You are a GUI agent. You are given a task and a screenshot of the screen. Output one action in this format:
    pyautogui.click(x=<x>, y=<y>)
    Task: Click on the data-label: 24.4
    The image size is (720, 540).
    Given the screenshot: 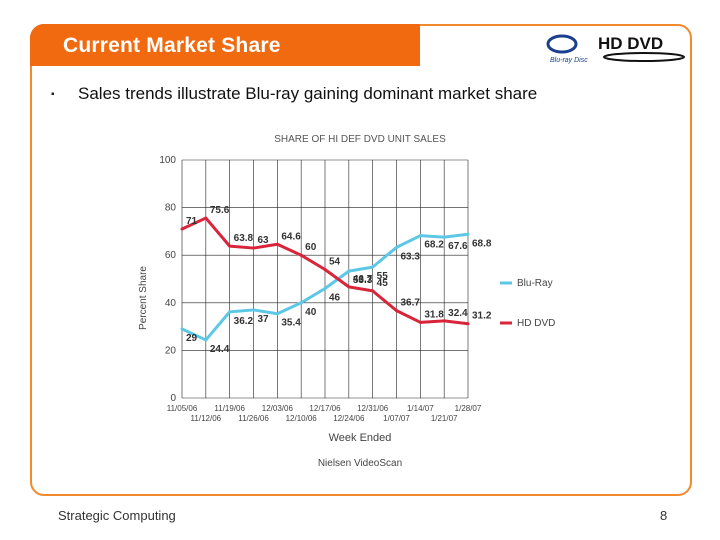 What is the action you would take?
    pyautogui.click(x=220, y=349)
    